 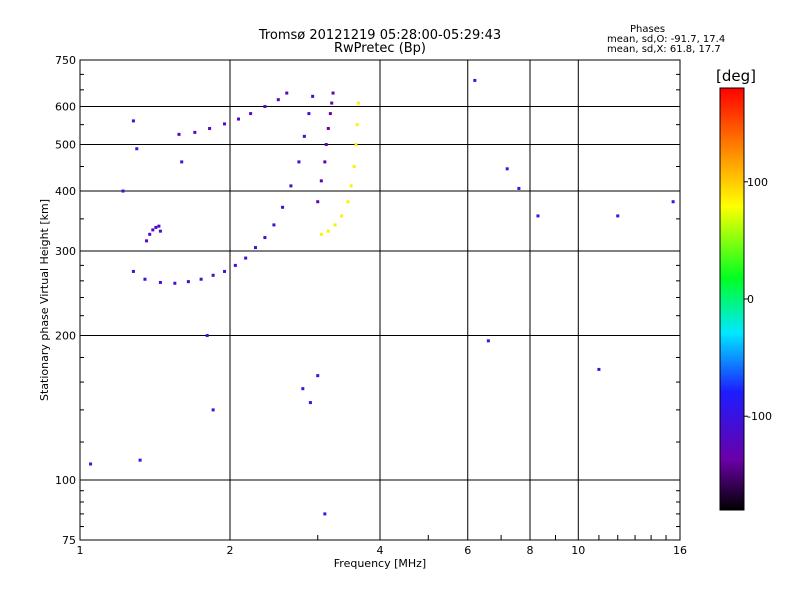 I want to click on x-tick-label: 10, so click(x=578, y=550).